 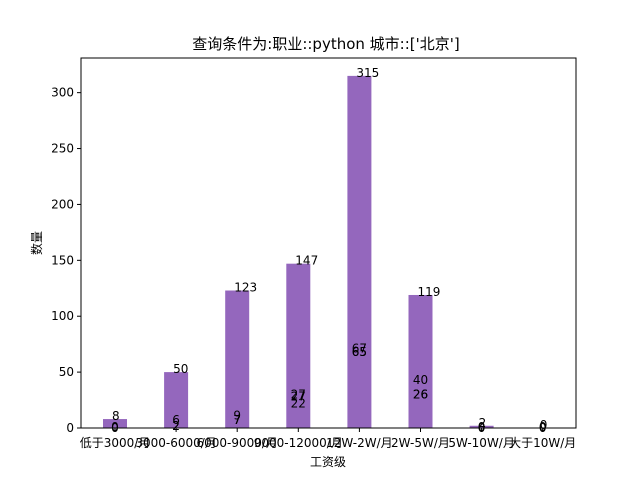 I want to click on y-axis: 0 50 100 150 200 250 300, so click(x=66, y=260).